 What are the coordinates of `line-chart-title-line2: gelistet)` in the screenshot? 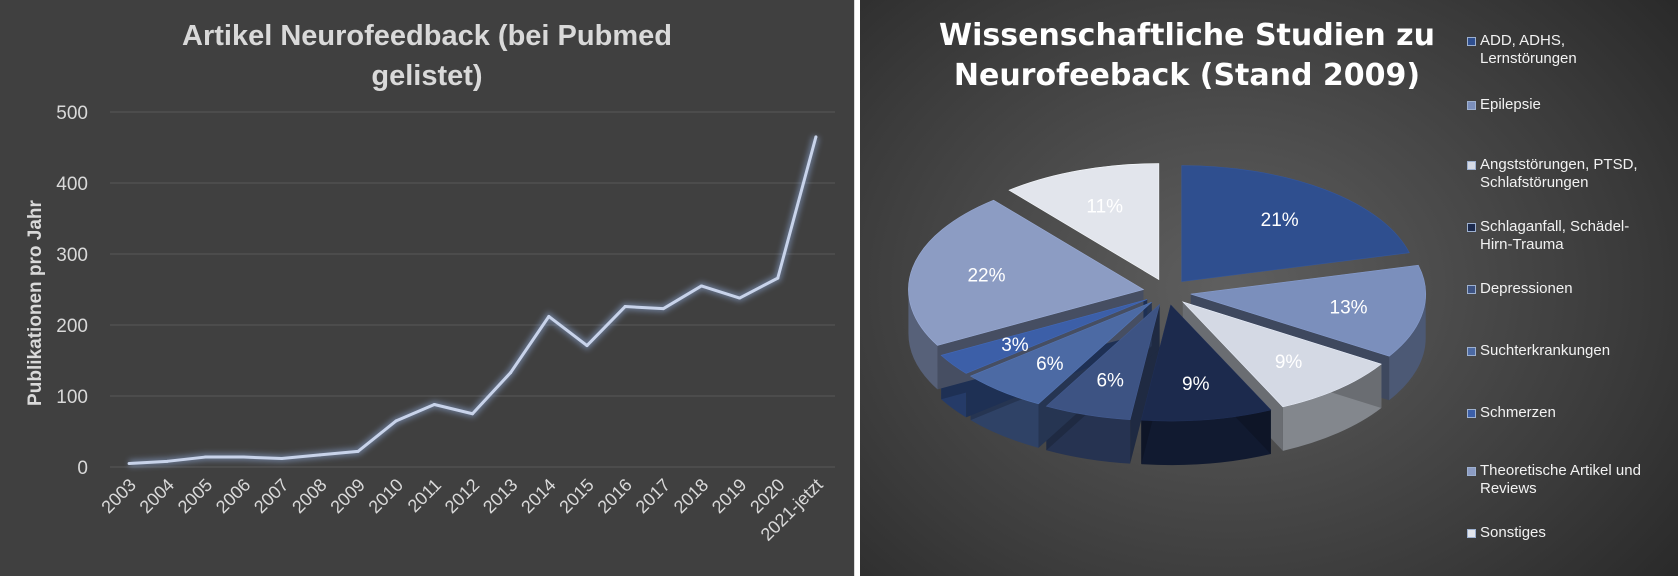 It's located at (426, 76).